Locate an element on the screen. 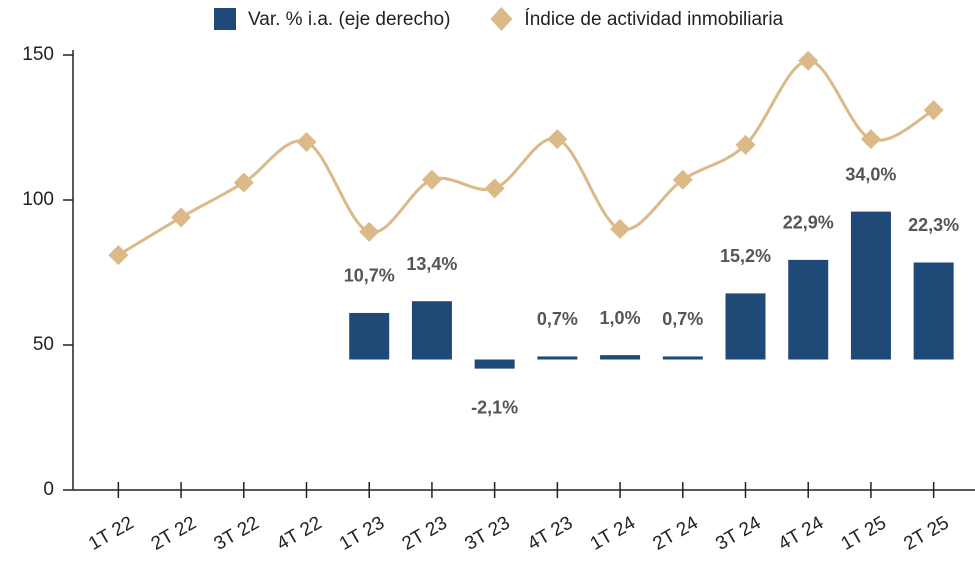 This screenshot has width=975, height=561. x-tick-label: 3T 22 is located at coordinates (237, 533).